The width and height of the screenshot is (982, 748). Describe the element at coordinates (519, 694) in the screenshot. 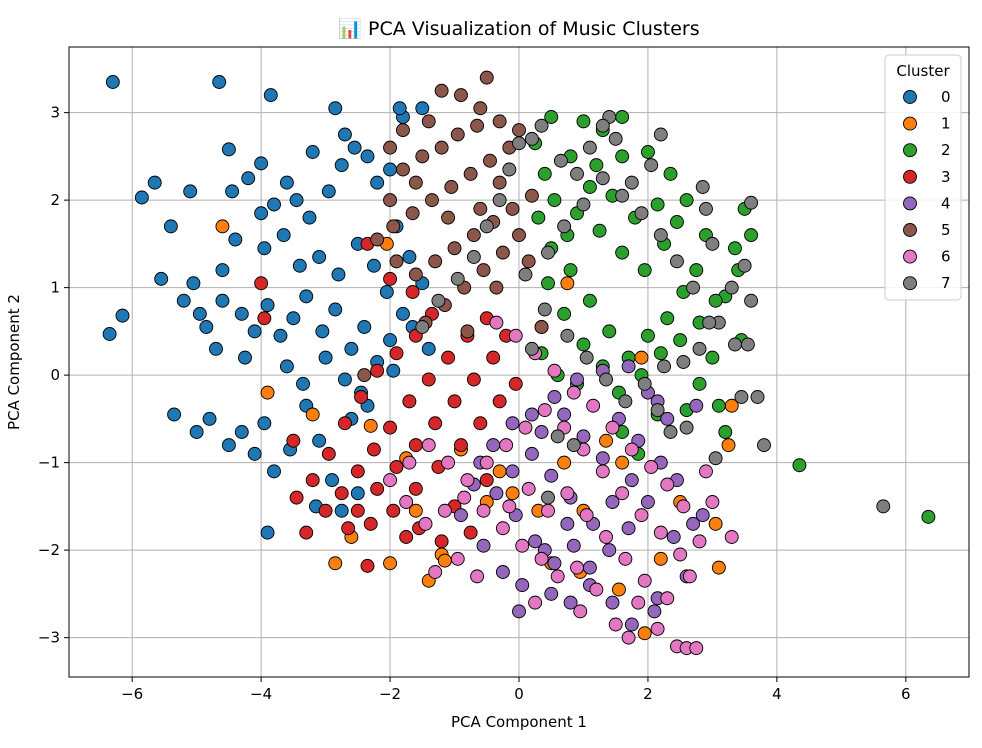

I see `x-tick-label: 0` at that location.